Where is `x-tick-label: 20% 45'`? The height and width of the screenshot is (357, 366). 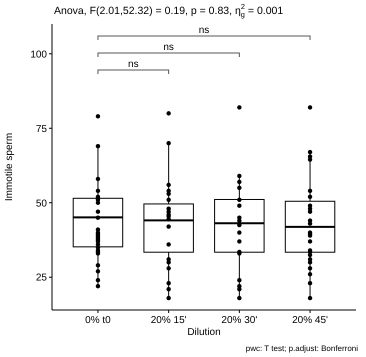
x-tick-label: 20% 45' is located at coordinates (310, 320).